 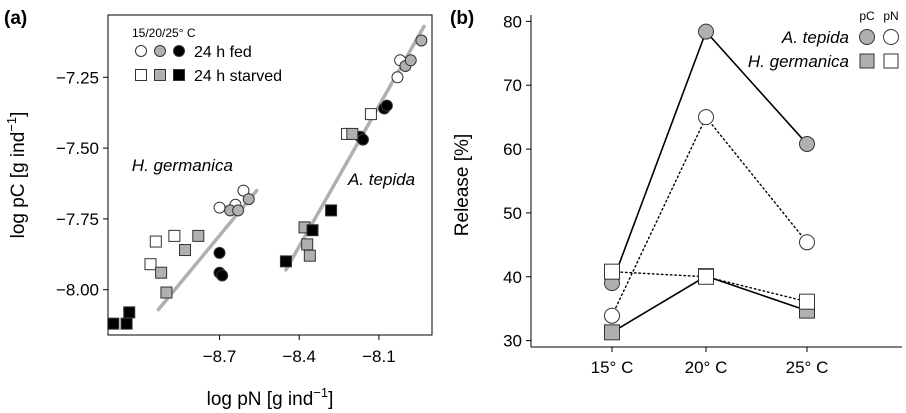 I want to click on panel-b-y-tick-label: 50, so click(x=512, y=213).